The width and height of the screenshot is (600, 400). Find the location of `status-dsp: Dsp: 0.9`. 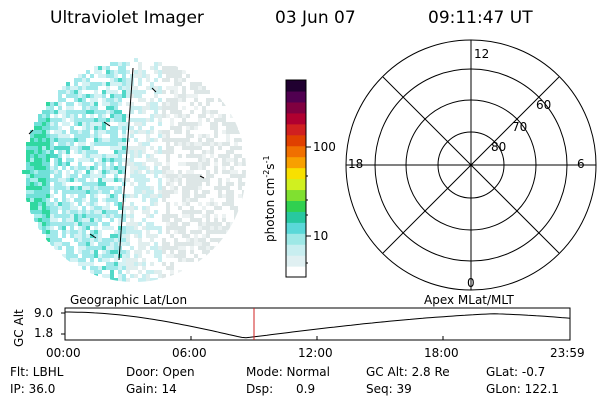

status-dsp: Dsp: 0.9 is located at coordinates (281, 389).